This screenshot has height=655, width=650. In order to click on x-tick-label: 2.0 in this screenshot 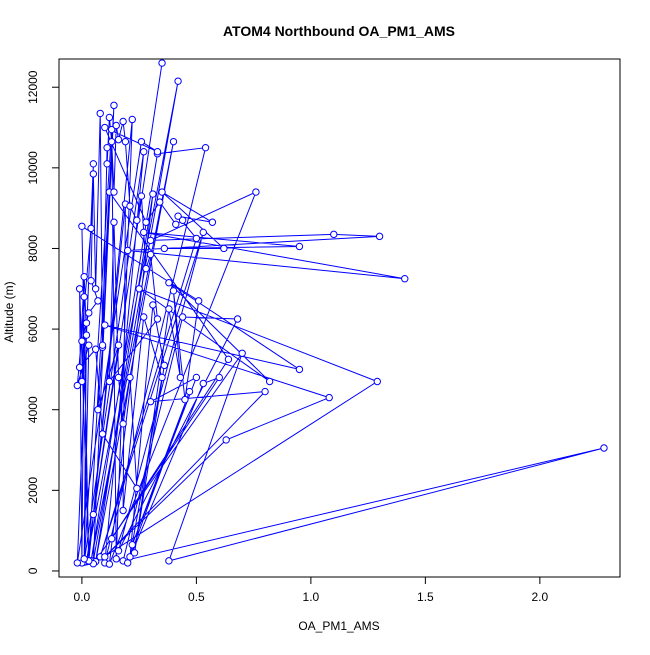, I will do `click(540, 597)`.